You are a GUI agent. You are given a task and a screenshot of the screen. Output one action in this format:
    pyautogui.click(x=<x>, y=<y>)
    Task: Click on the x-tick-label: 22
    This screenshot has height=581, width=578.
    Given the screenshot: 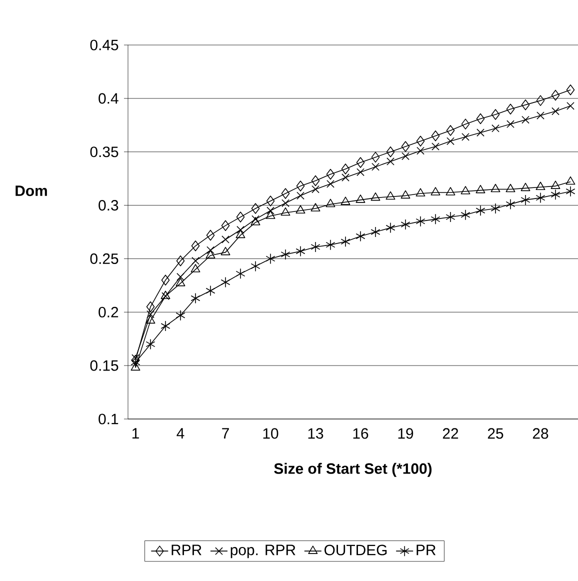 What is the action you would take?
    pyautogui.click(x=450, y=433)
    